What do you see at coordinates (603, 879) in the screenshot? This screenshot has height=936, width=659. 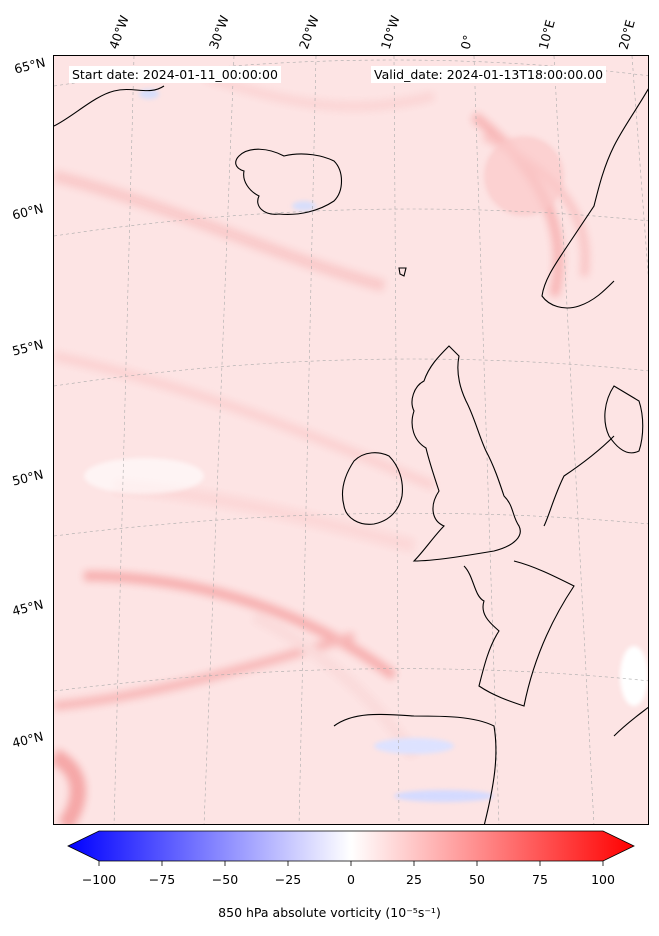 I see `cb-tick-100: 100` at bounding box center [603, 879].